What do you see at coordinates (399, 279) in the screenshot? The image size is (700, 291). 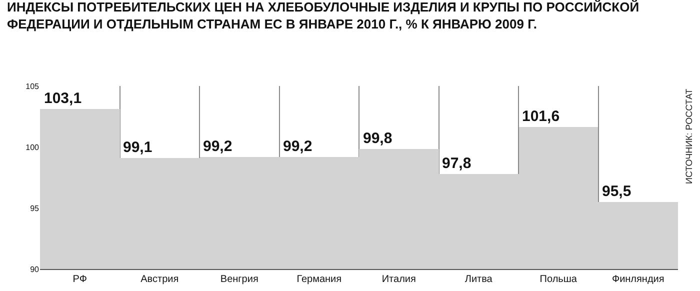 I see `x-tick-label: Италия` at bounding box center [399, 279].